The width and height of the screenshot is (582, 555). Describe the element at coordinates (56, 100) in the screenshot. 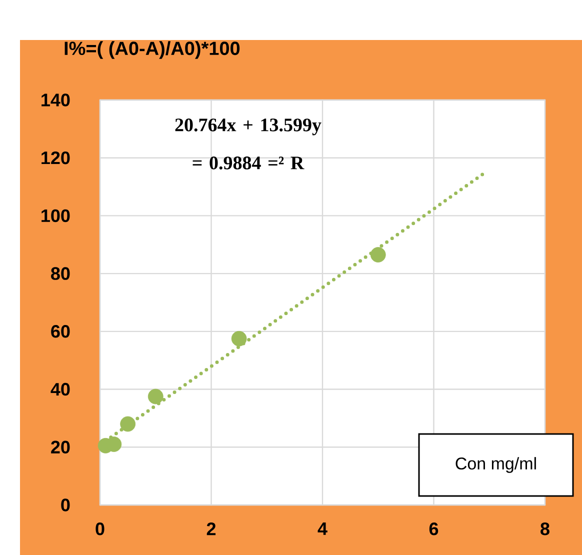

I see `y-tick-label: 140` at that location.